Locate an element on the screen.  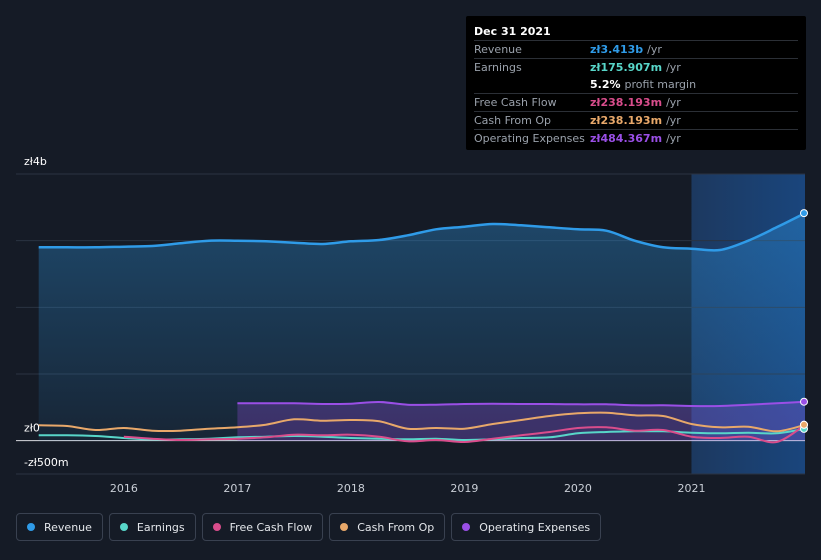
x-tick-label: 2019 is located at coordinates (464, 488).